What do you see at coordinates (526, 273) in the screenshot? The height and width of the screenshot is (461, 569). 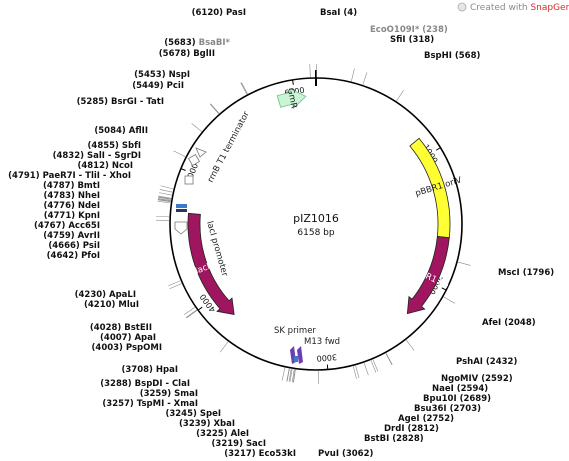 I see `site-label: MscI (1796)` at bounding box center [526, 273].